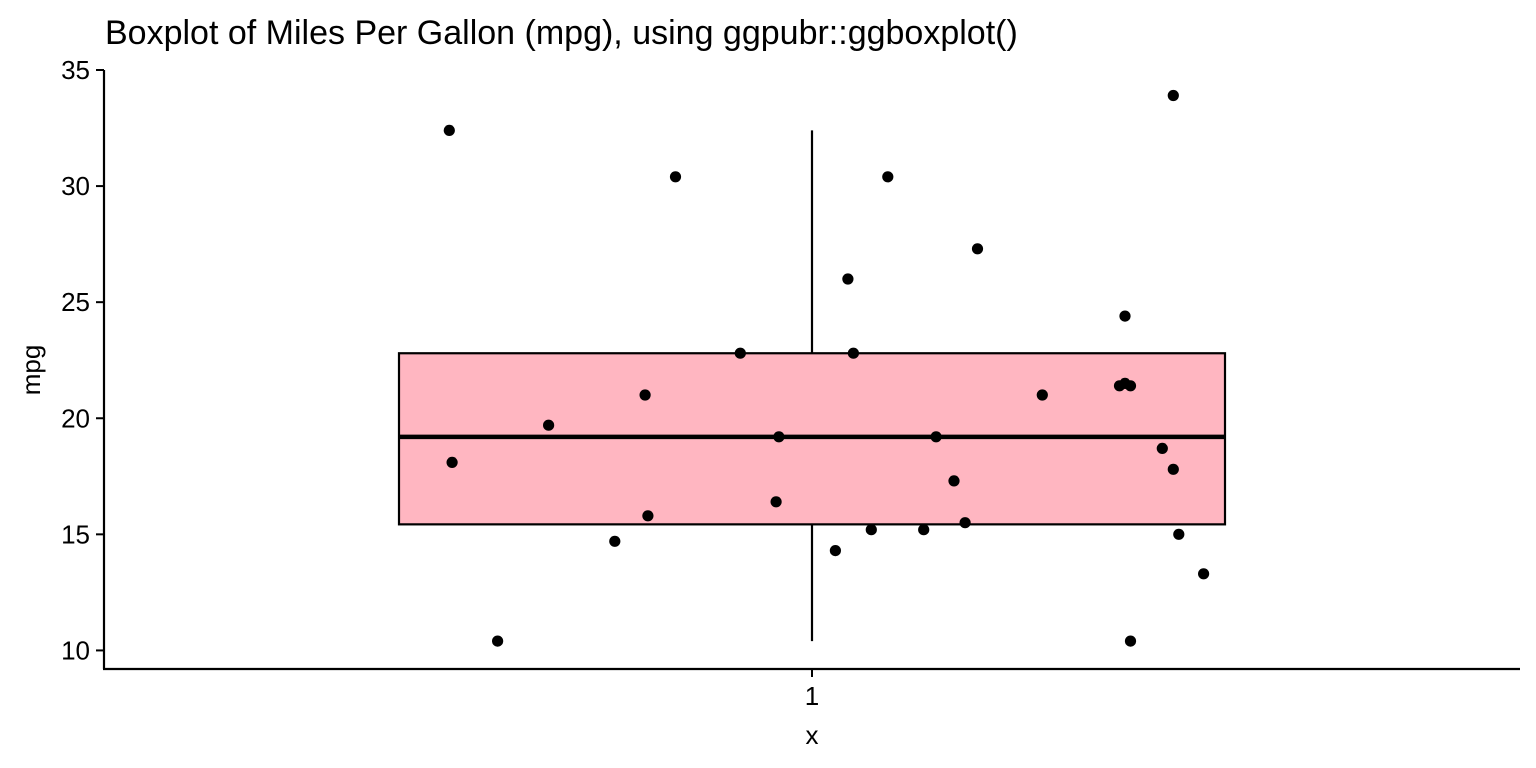 Image resolution: width=1536 pixels, height=768 pixels. Describe the element at coordinates (75, 418) in the screenshot. I see `y-tick-label-20: 20` at that location.